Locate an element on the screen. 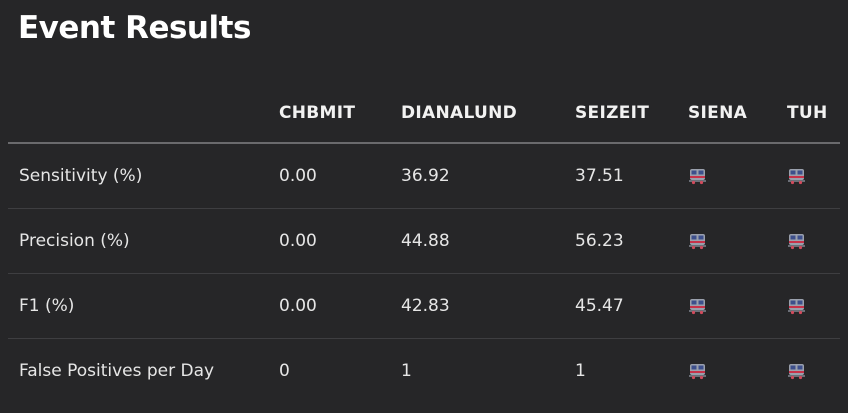 This screenshot has width=848, height=413. metric-label: False Positives per Day is located at coordinates (117, 371).